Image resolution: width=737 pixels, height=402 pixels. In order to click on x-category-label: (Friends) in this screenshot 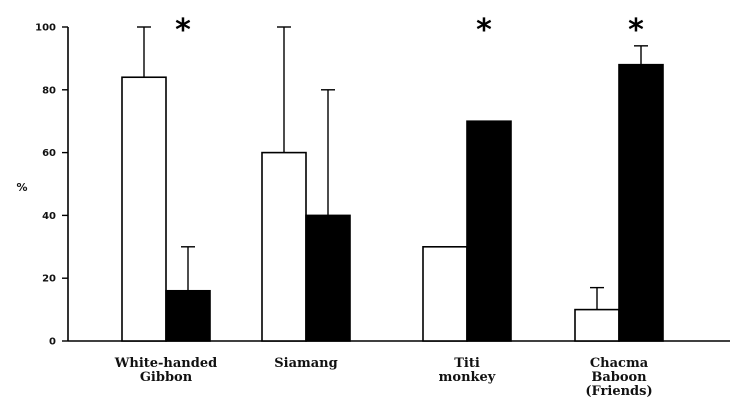, I will do `click(618, 391)`.